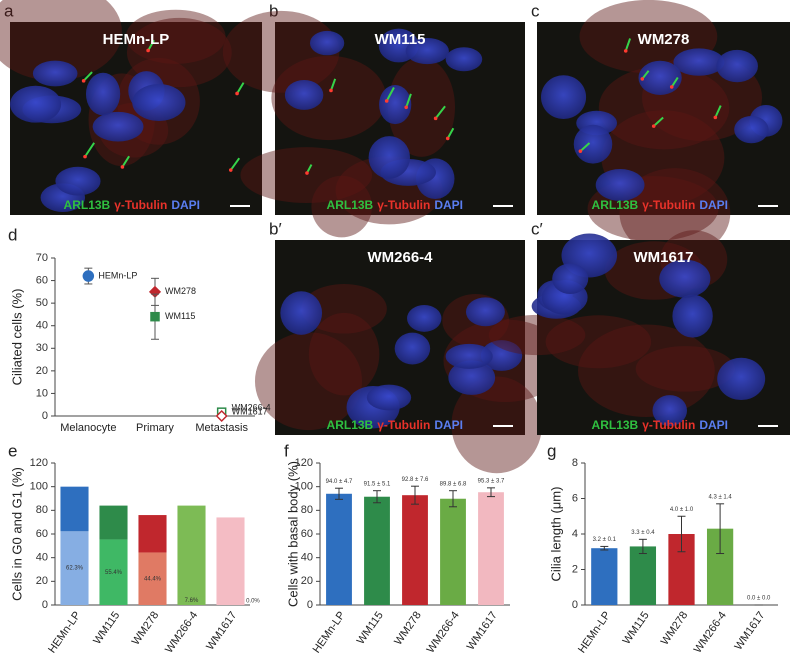 The height and width of the screenshot is (666, 800). I want to click on value-label: 55.4%, so click(114, 573).